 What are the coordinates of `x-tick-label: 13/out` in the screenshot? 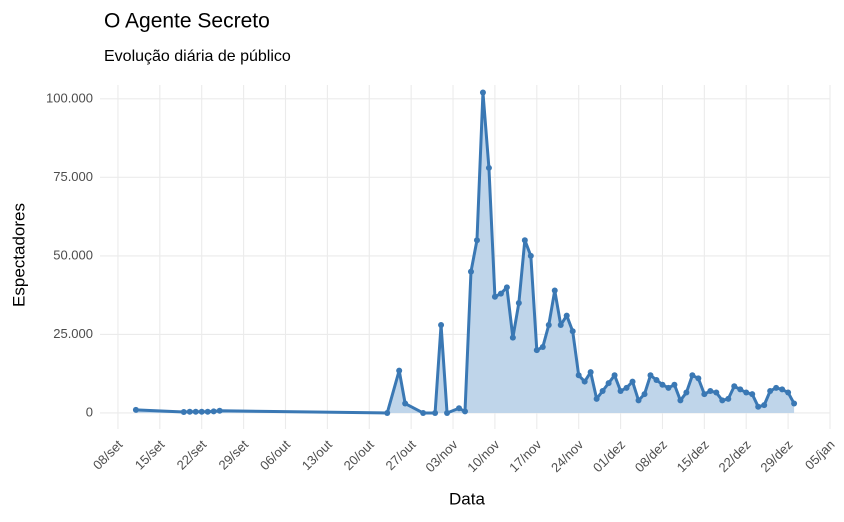 It's located at (317, 455).